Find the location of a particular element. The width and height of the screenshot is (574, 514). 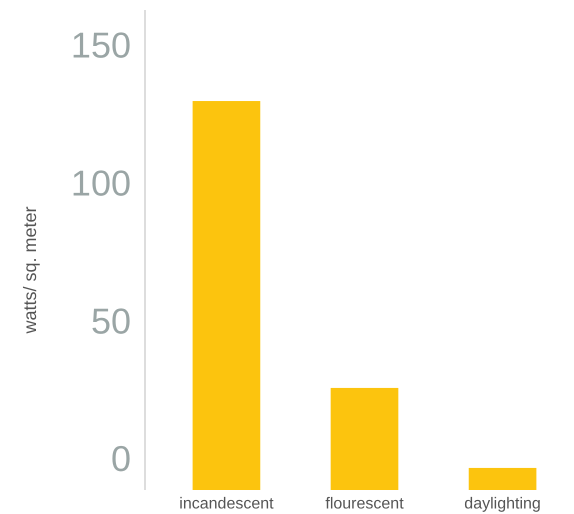

x-tick-label: incandescent is located at coordinates (226, 503).